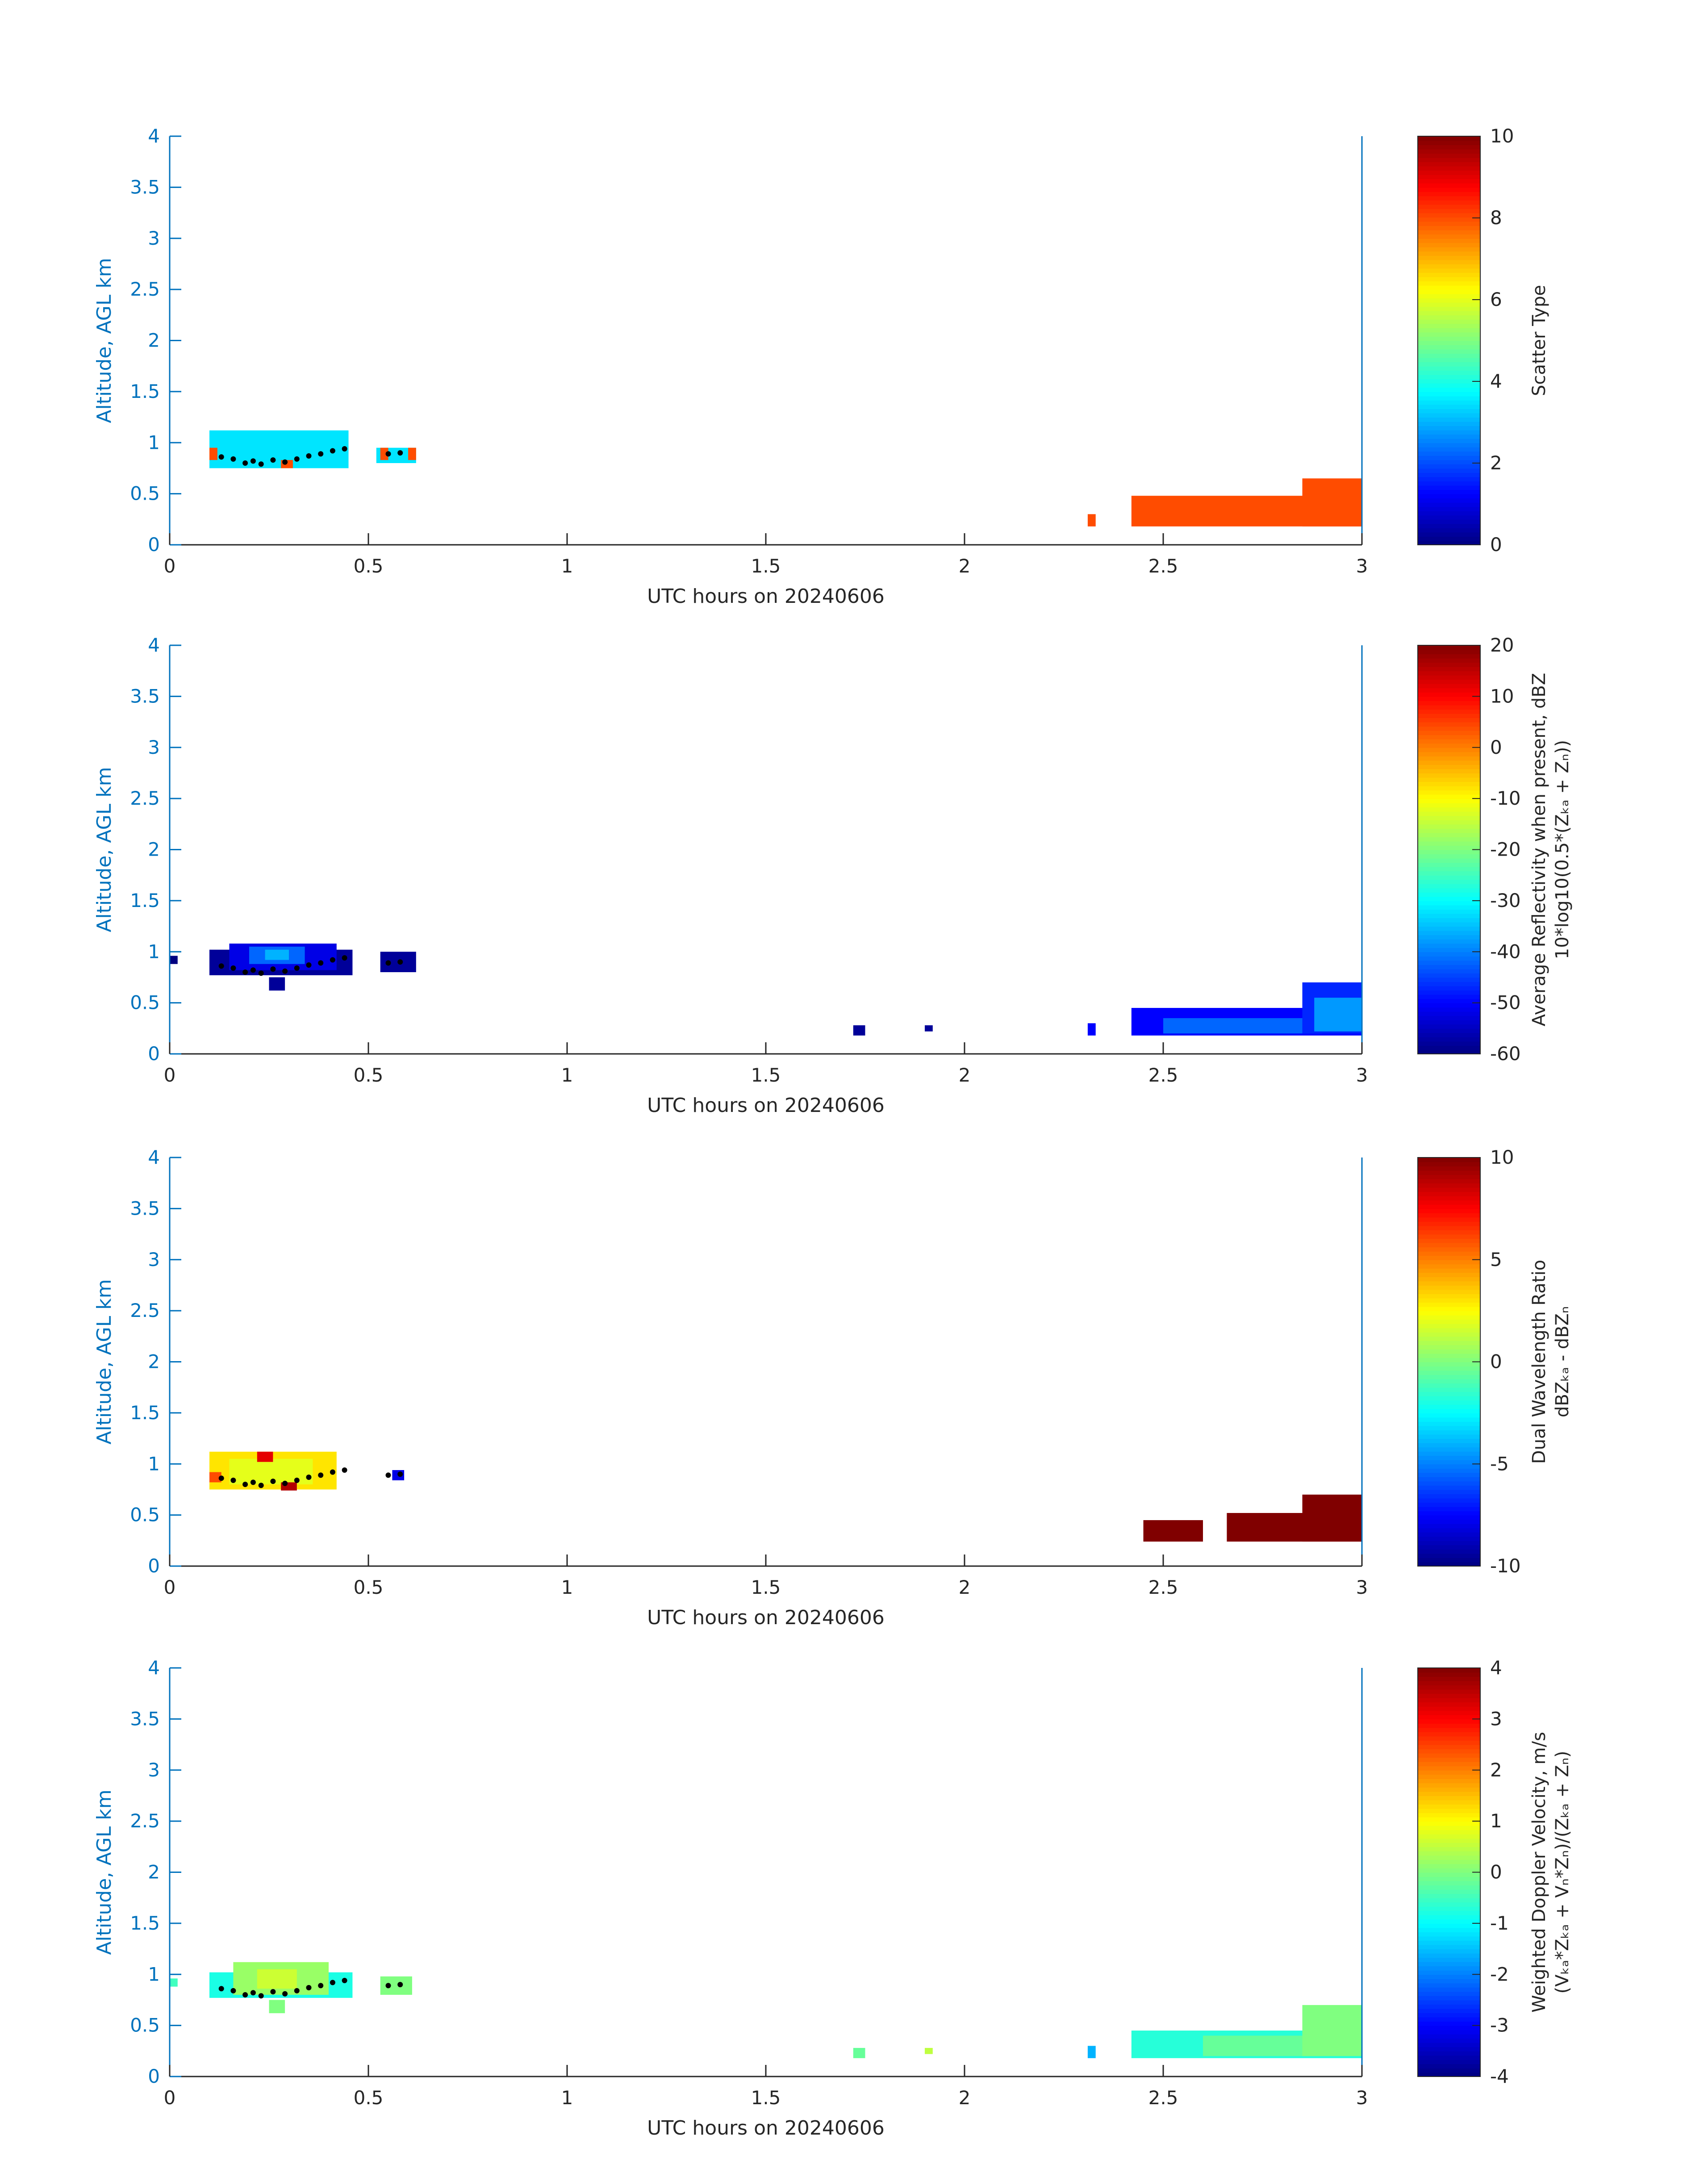 This screenshot has height=2177, width=1708. What do you see at coordinates (1362, 1587) in the screenshot?
I see `x-tick-label: 3` at bounding box center [1362, 1587].